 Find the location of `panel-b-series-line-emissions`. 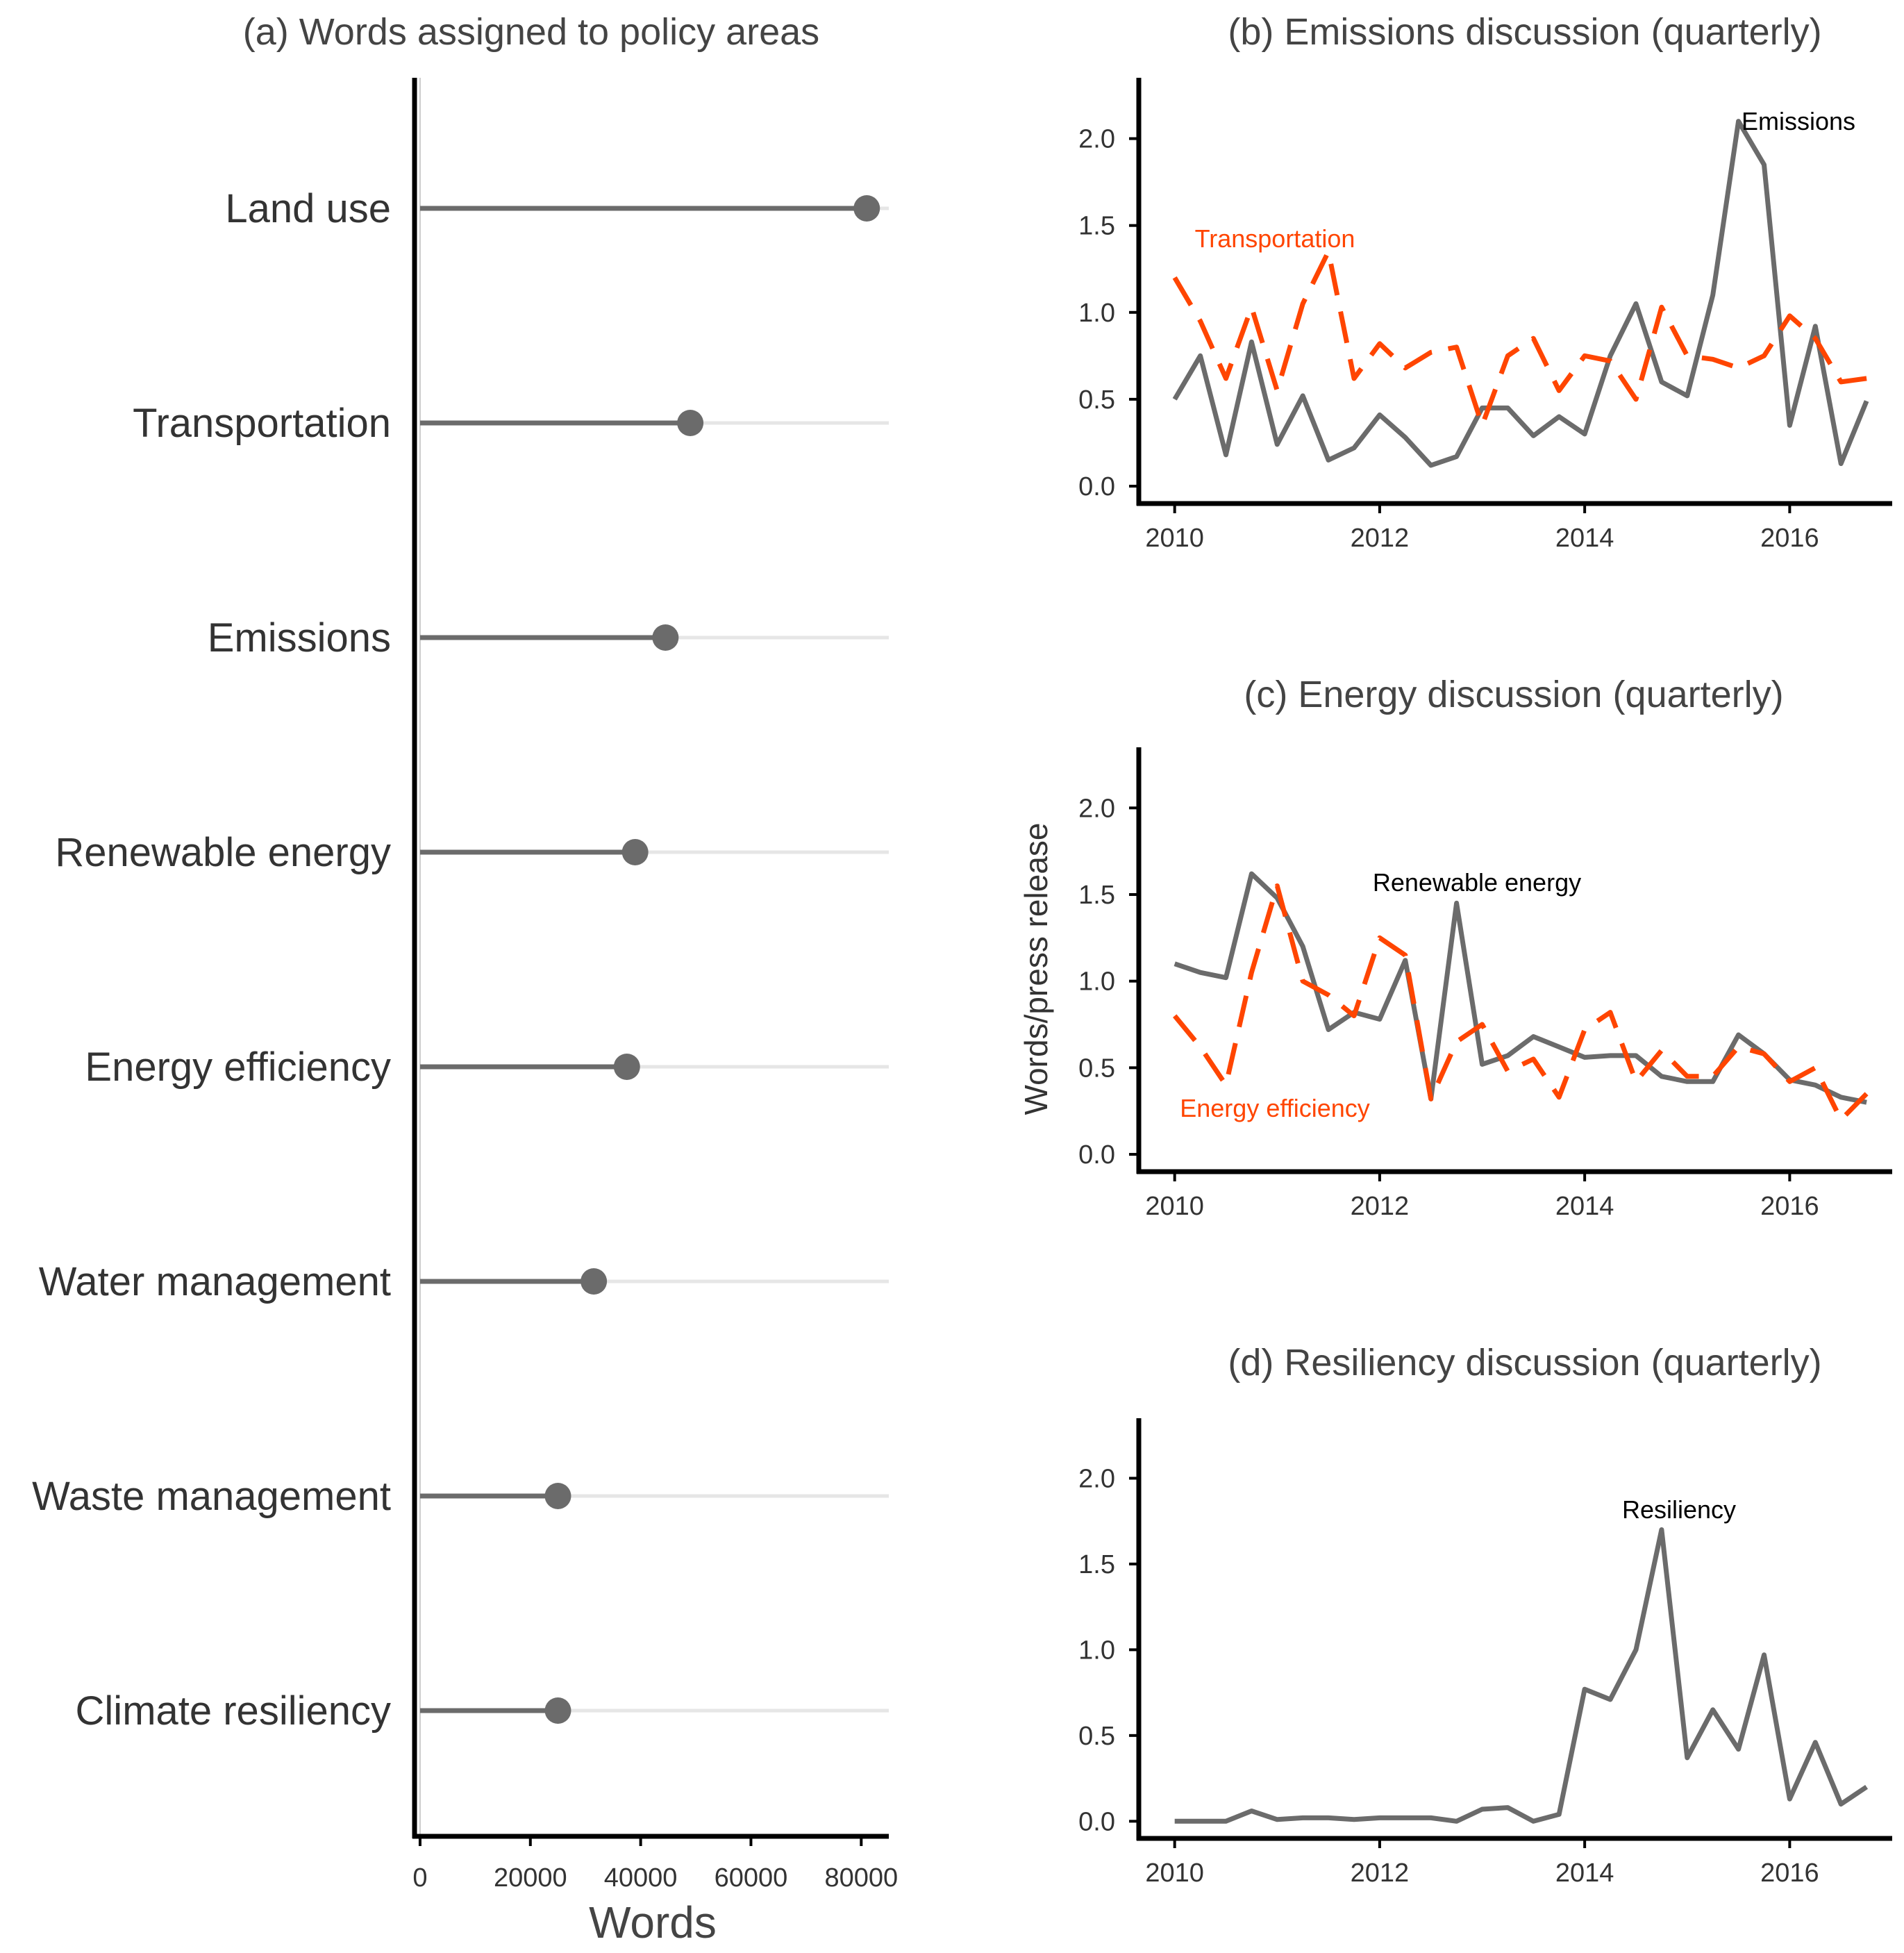

panel-b-series-line-emissions is located at coordinates (1521, 293).